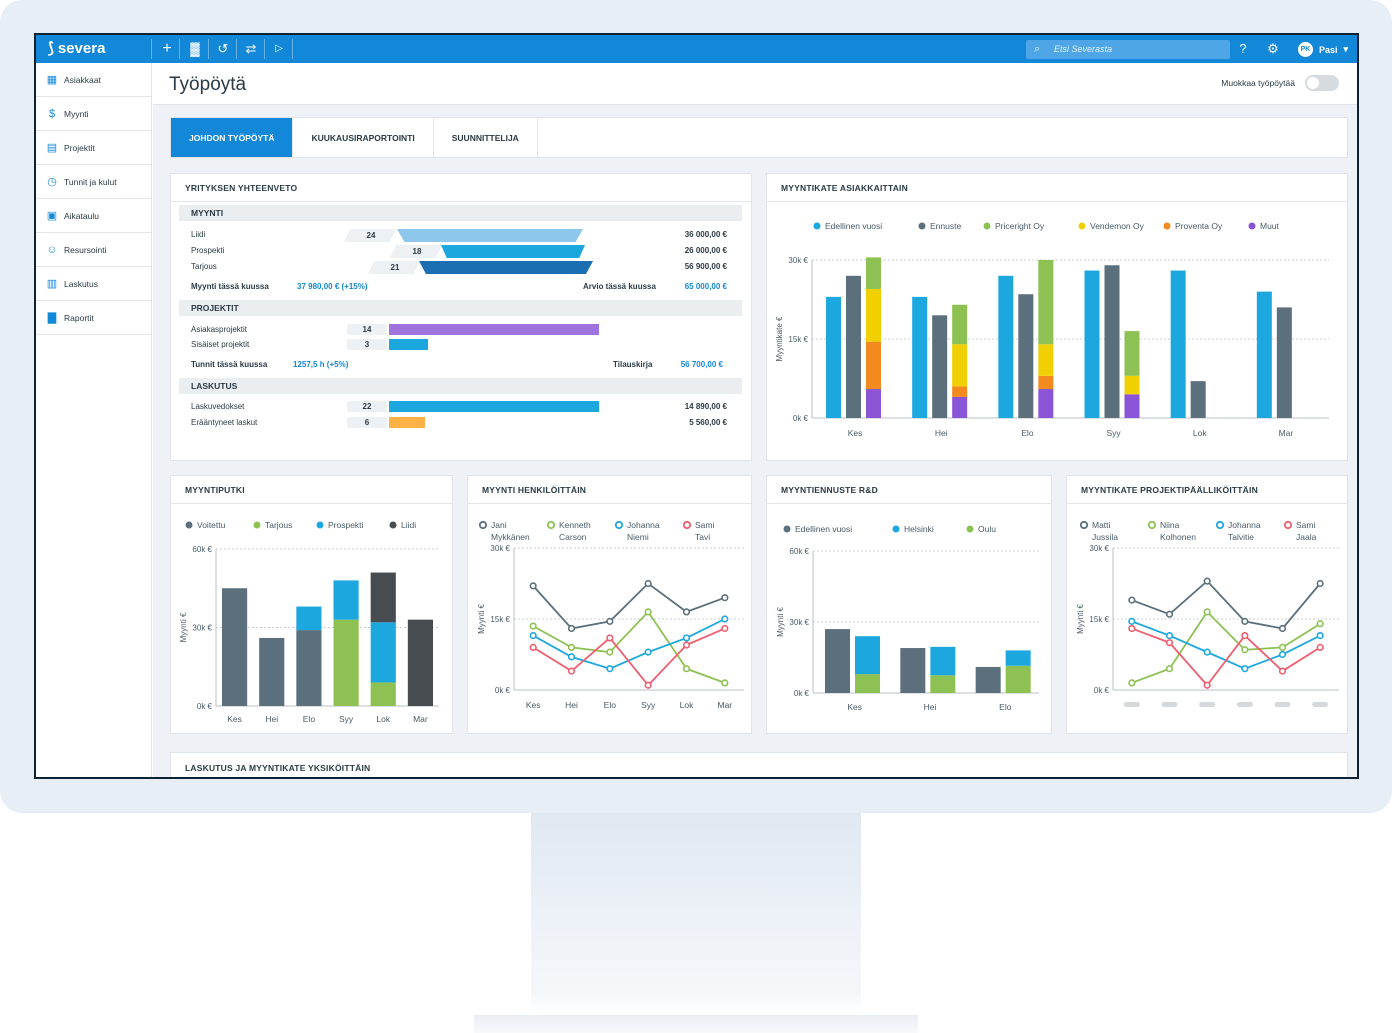  What do you see at coordinates (460, 386) in the screenshot?
I see `section-header-laskutus: LASKUTUS` at bounding box center [460, 386].